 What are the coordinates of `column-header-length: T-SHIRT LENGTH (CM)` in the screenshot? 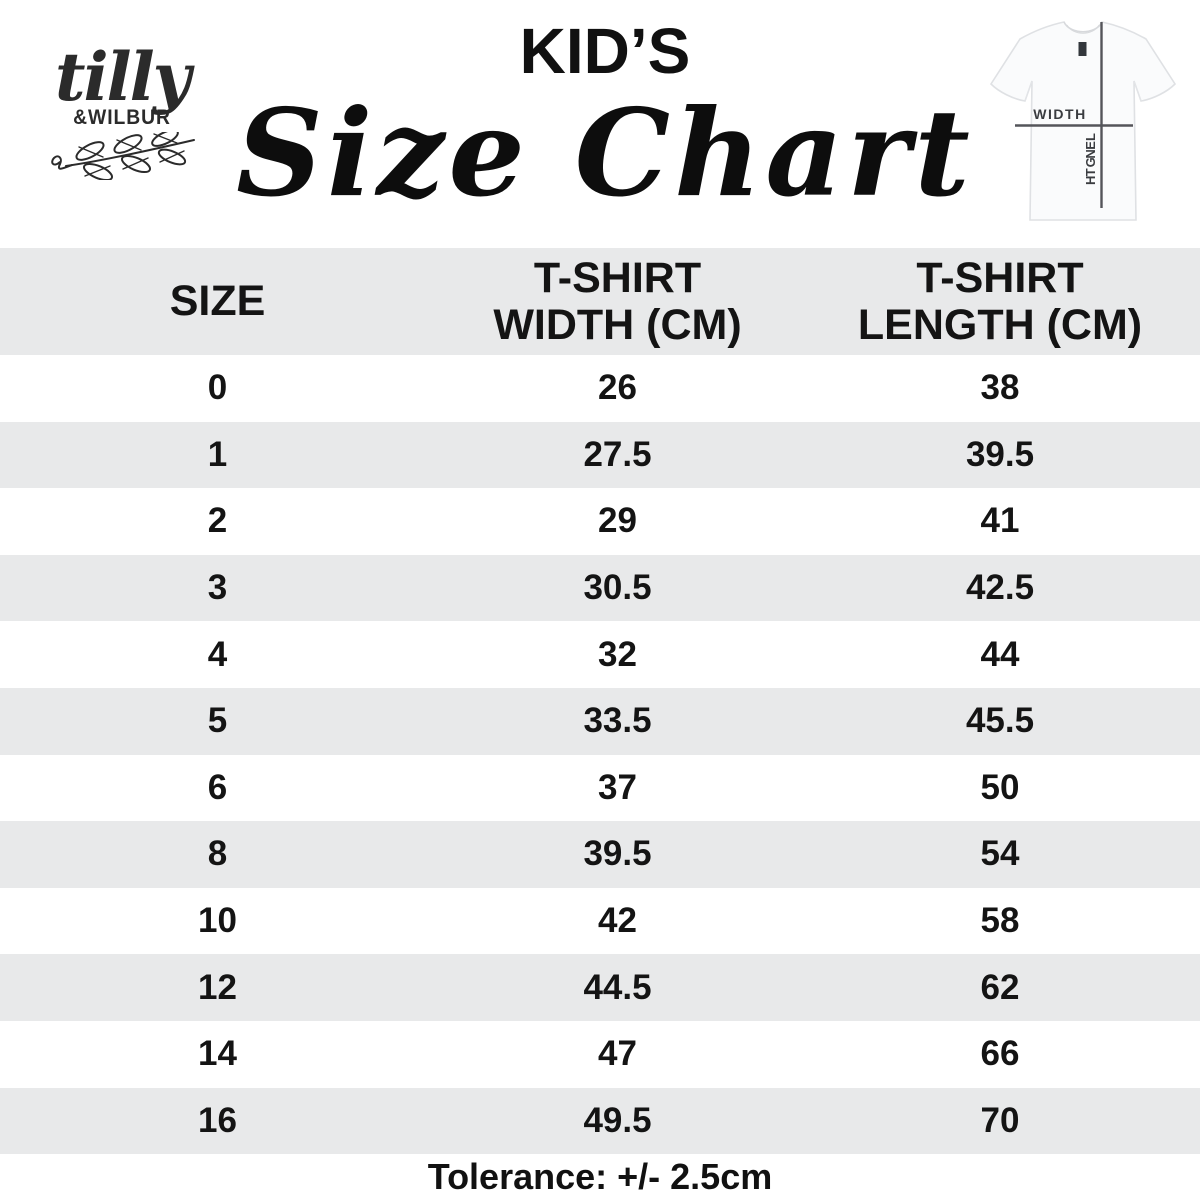 It's located at (1000, 301).